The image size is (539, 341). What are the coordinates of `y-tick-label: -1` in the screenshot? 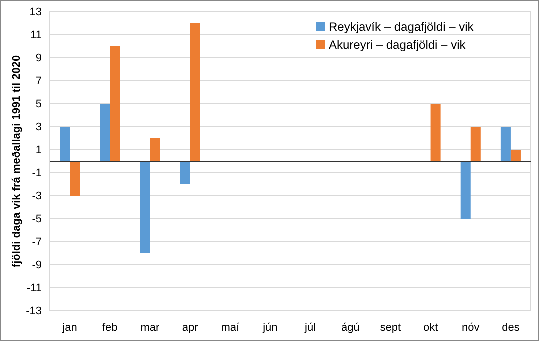 It's located at (37, 174).